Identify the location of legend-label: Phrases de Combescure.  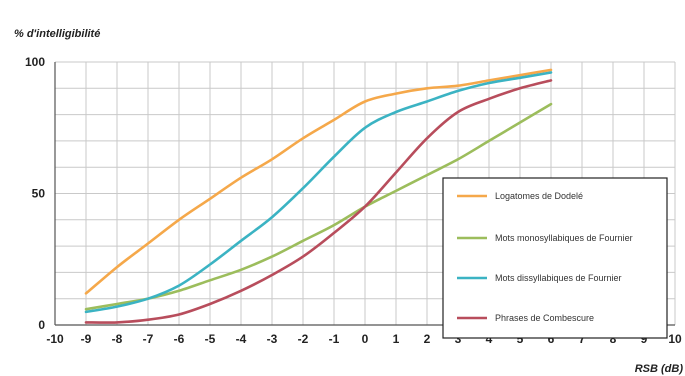
(544, 318).